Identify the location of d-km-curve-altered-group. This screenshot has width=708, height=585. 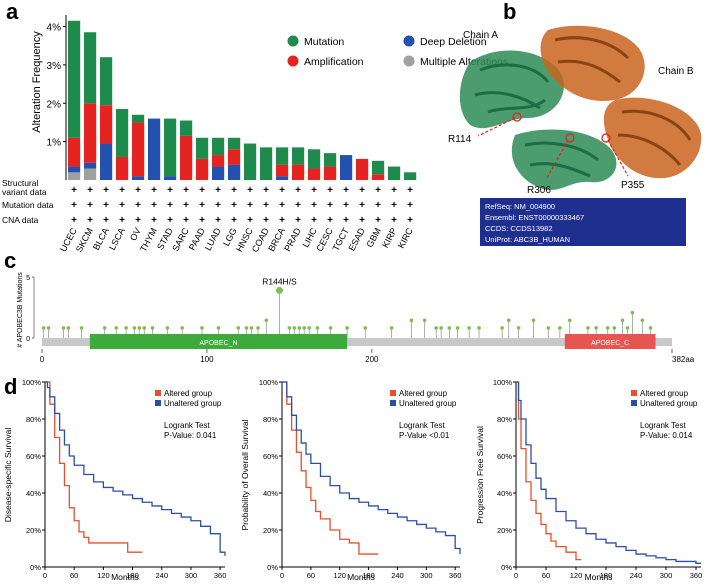
(548, 471).